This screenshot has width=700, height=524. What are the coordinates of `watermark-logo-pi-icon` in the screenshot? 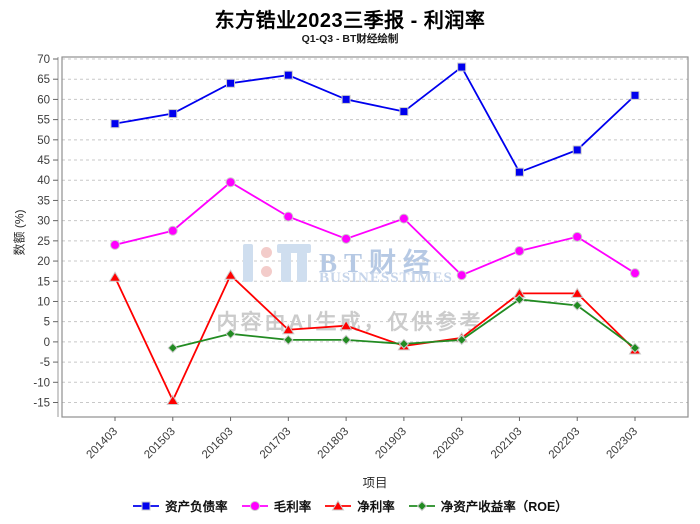 It's located at (286, 267).